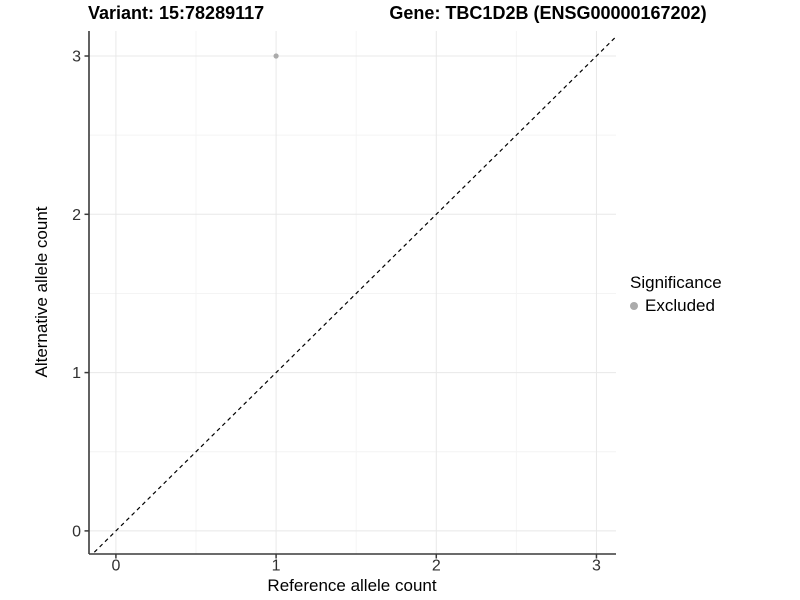 The image size is (800, 600). Describe the element at coordinates (634, 306) in the screenshot. I see `excluded-point-icon` at that location.